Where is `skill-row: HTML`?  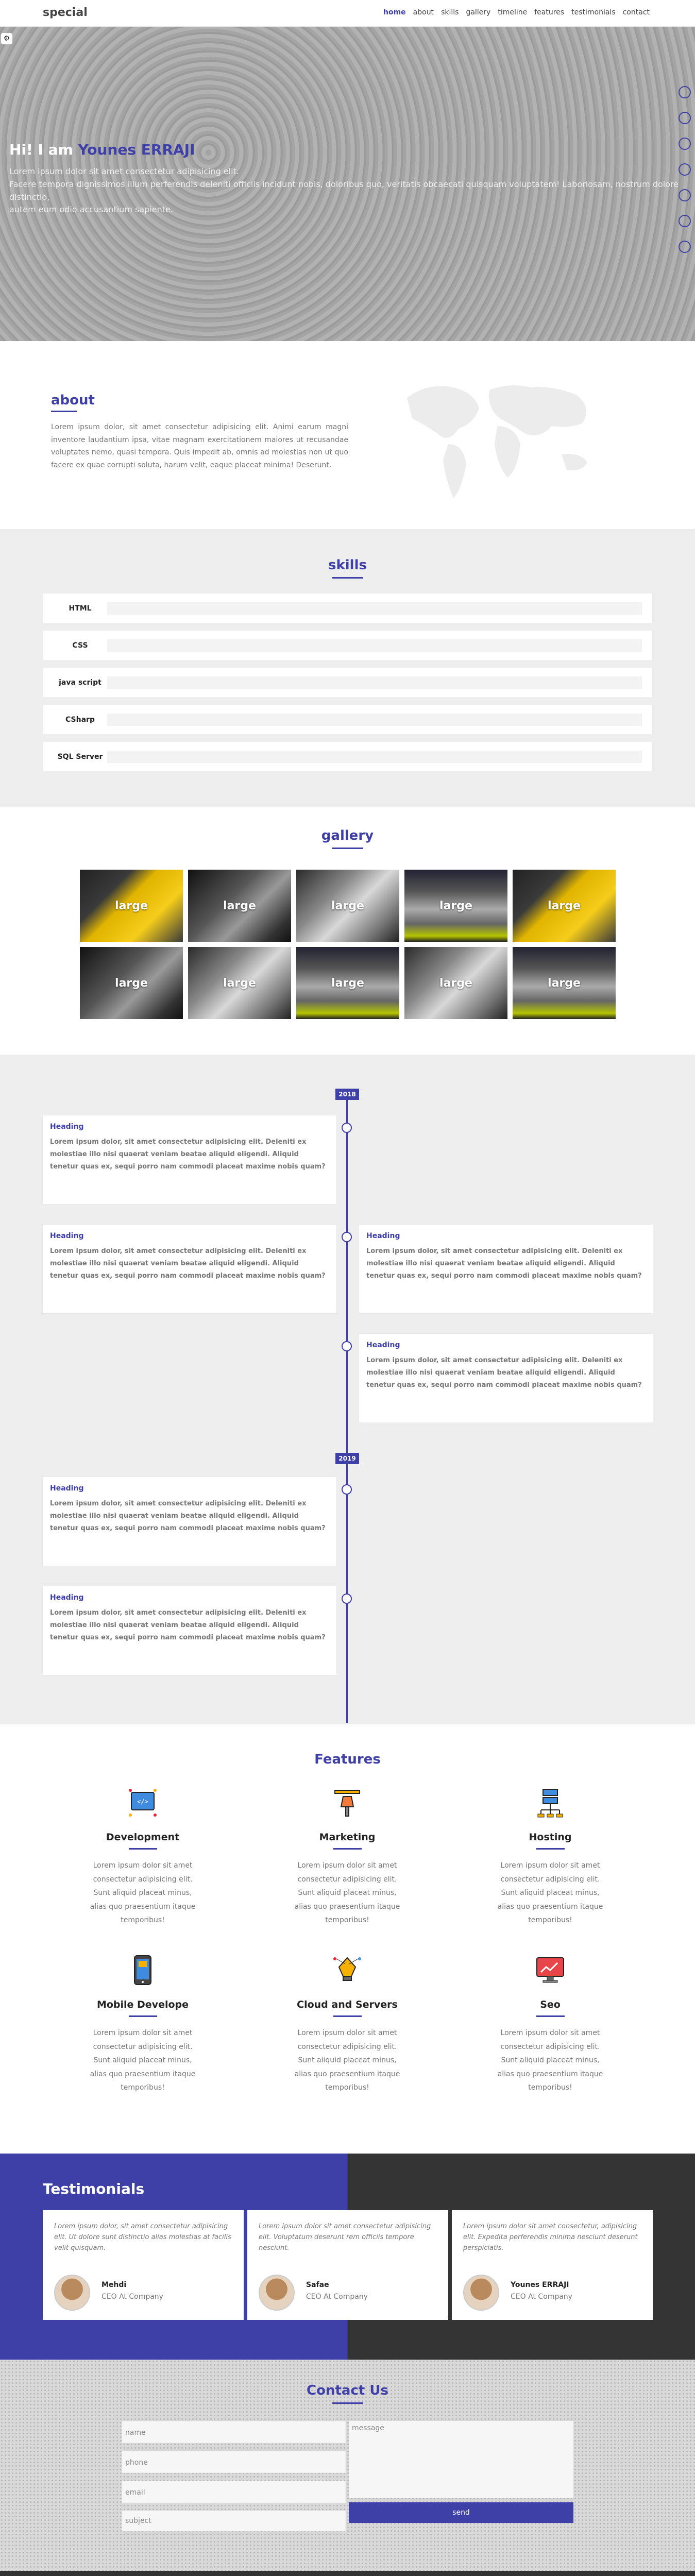
skill-row: HTML is located at coordinates (347, 608).